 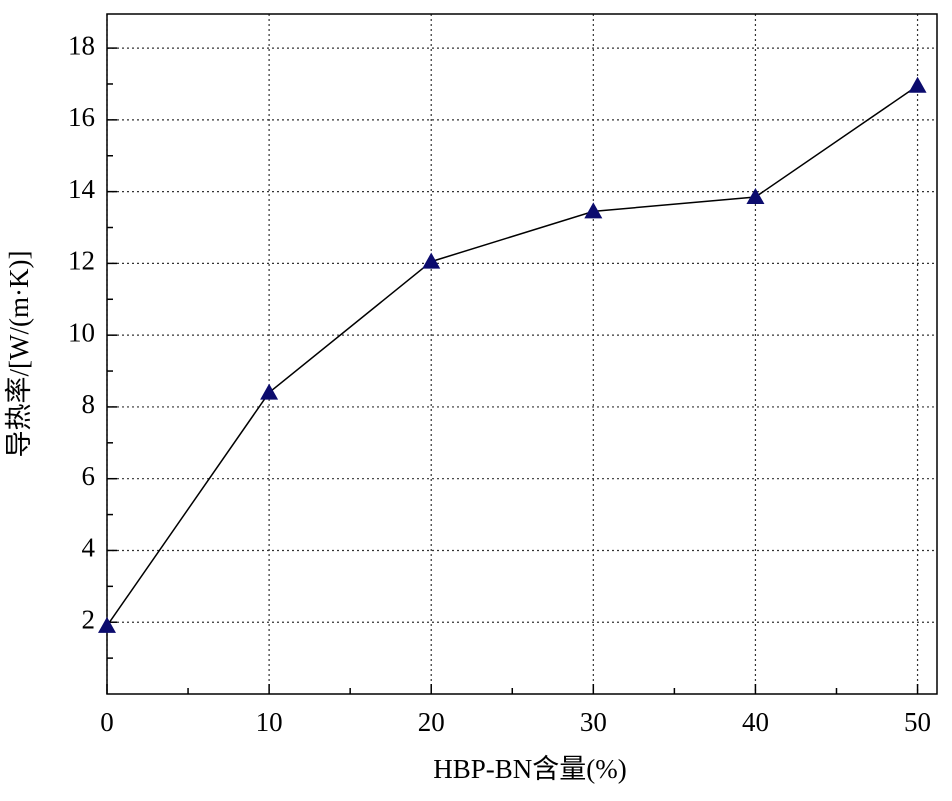 I want to click on y-tick-label: 6, so click(x=89, y=476).